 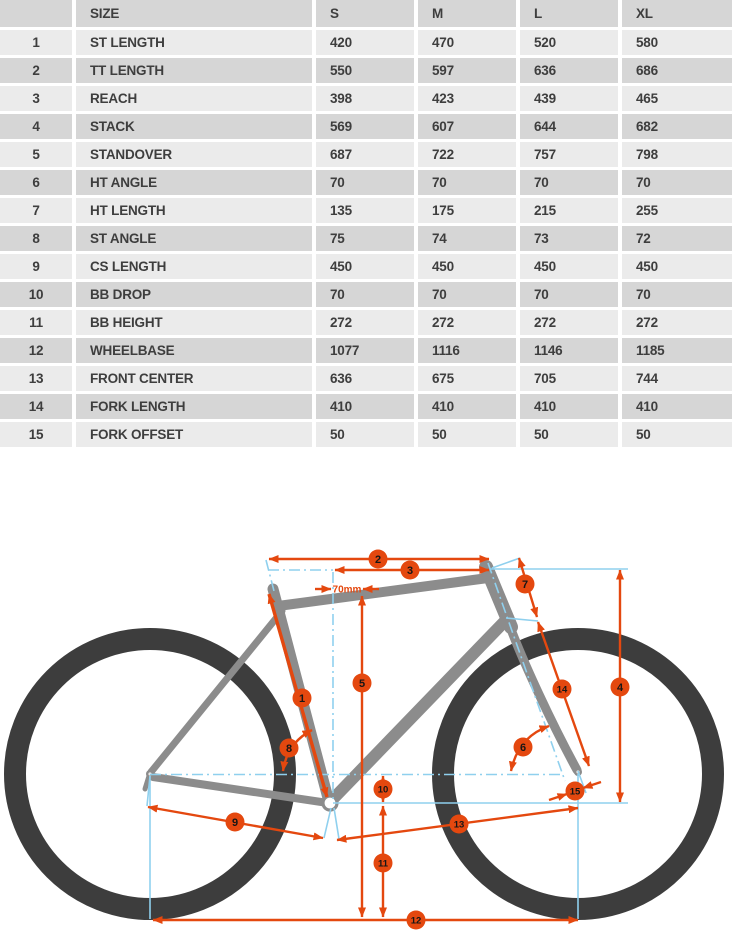 What do you see at coordinates (468, 211) in the screenshot?
I see `value-cell: 175` at bounding box center [468, 211].